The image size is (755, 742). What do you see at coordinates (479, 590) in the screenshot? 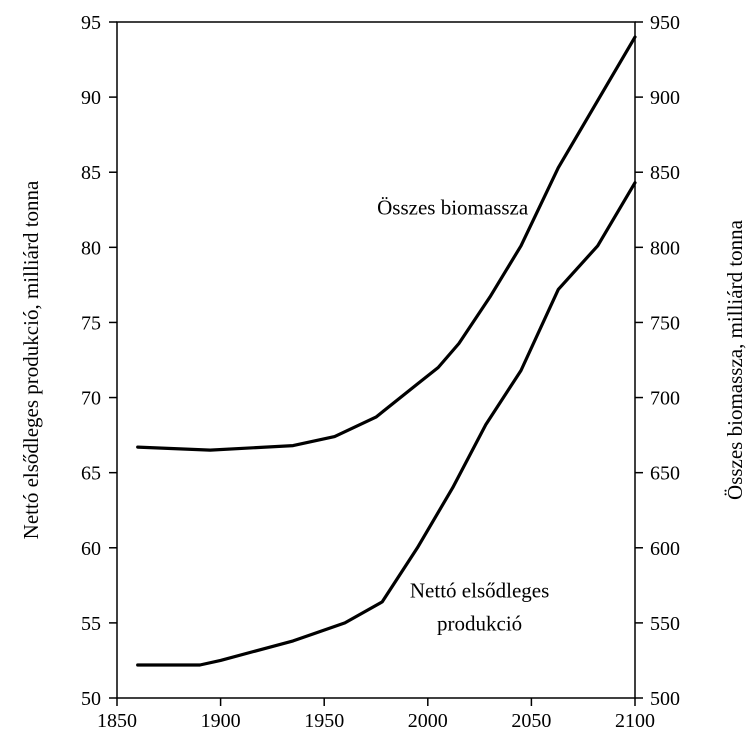
I see `annotation-label: Nettó elsődleges` at bounding box center [479, 590].